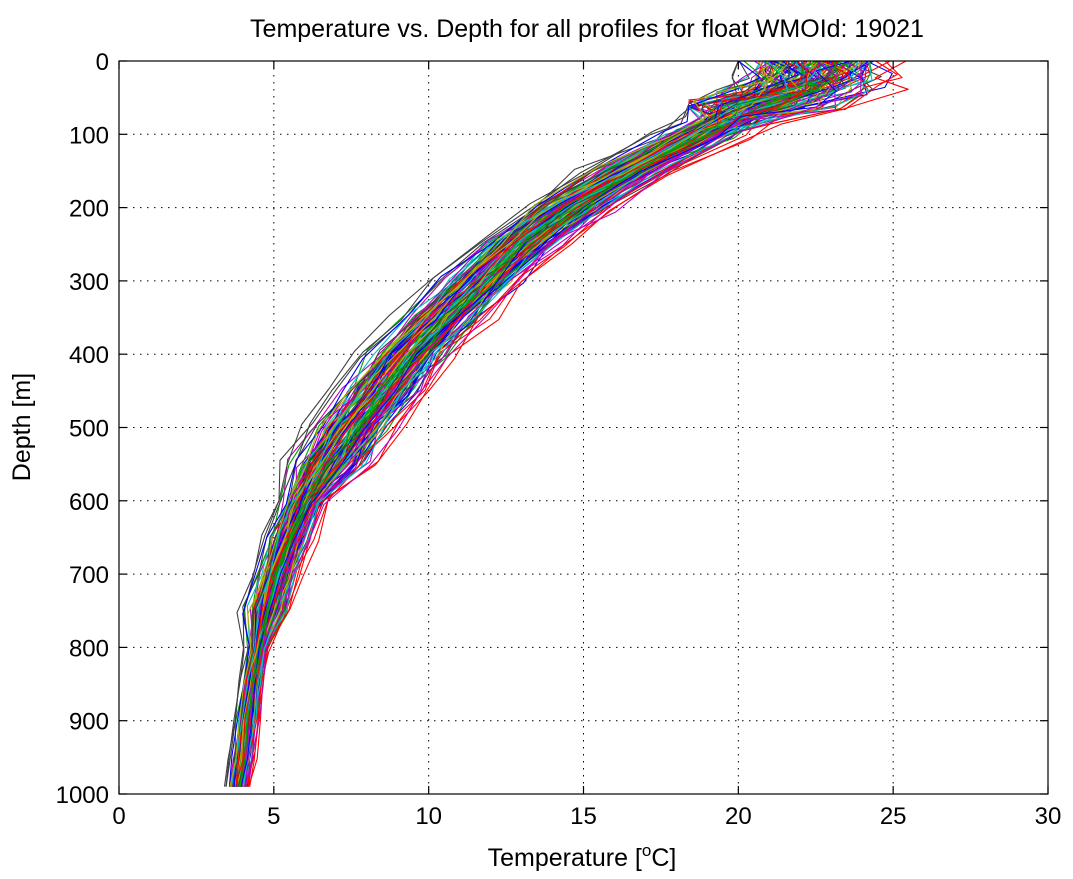  Describe the element at coordinates (89, 575) in the screenshot. I see `y-tick-label: 700` at that location.